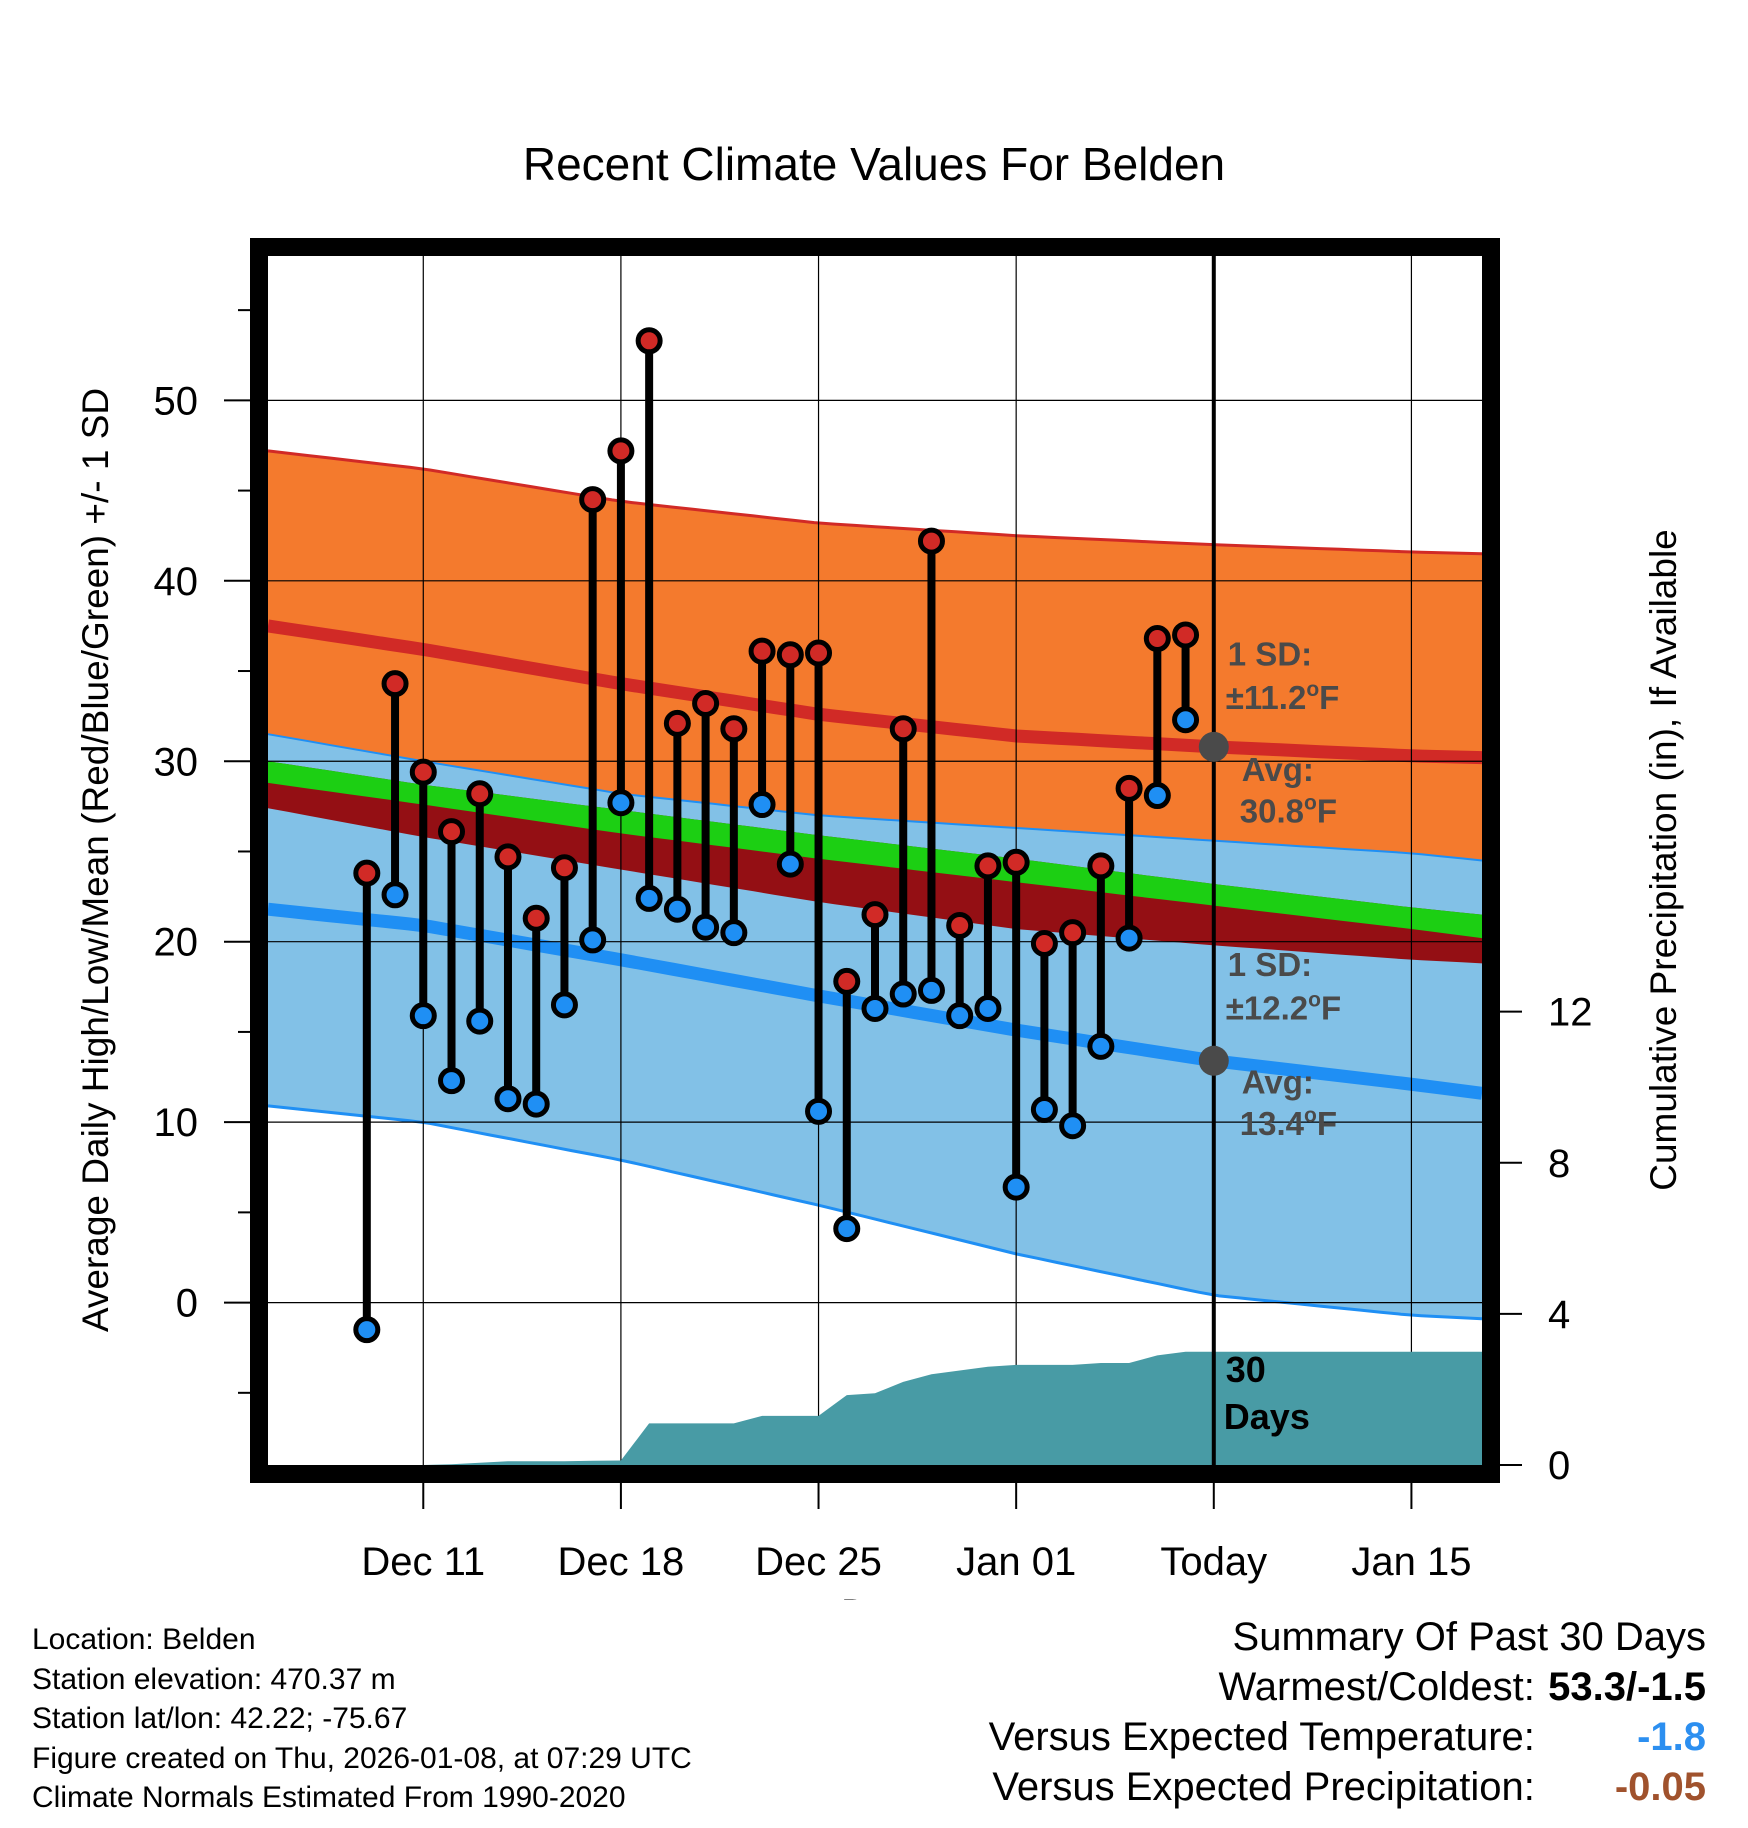 This screenshot has width=1748, height=1828. Describe the element at coordinates (875, 850) in the screenshot. I see `mean-temp-line` at that location.